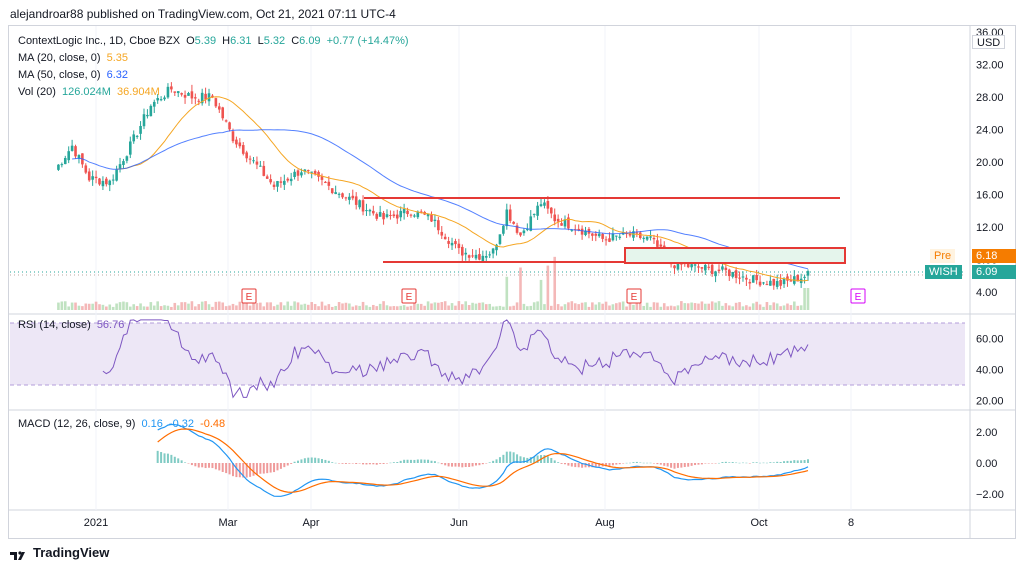  What do you see at coordinates (986, 293) in the screenshot?
I see `price-tick-label: 4.00` at bounding box center [986, 293].